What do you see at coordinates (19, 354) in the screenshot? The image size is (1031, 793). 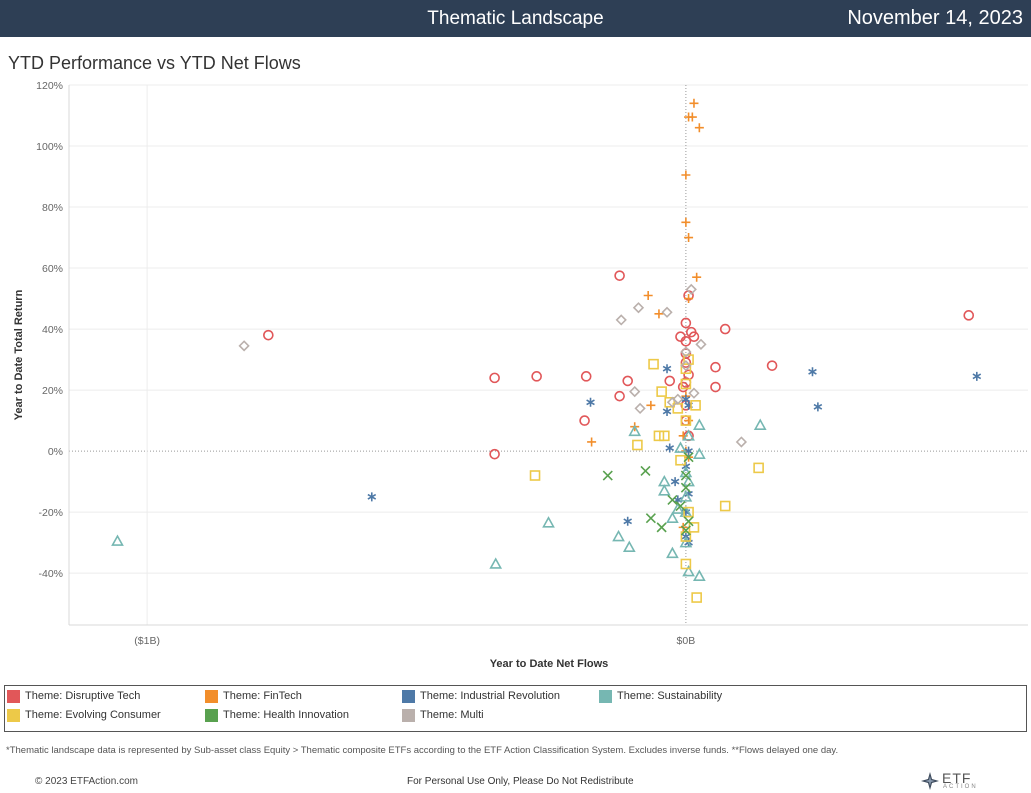 I see `y-axis-label: Year to Date Total Return` at bounding box center [19, 354].